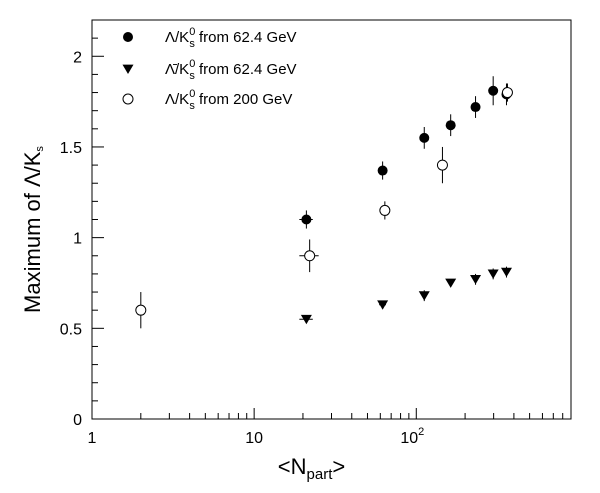 The image size is (600, 493). Describe the element at coordinates (228, 100) in the screenshot. I see `legend-label: Λ/K0 s from 200 GeV` at that location.